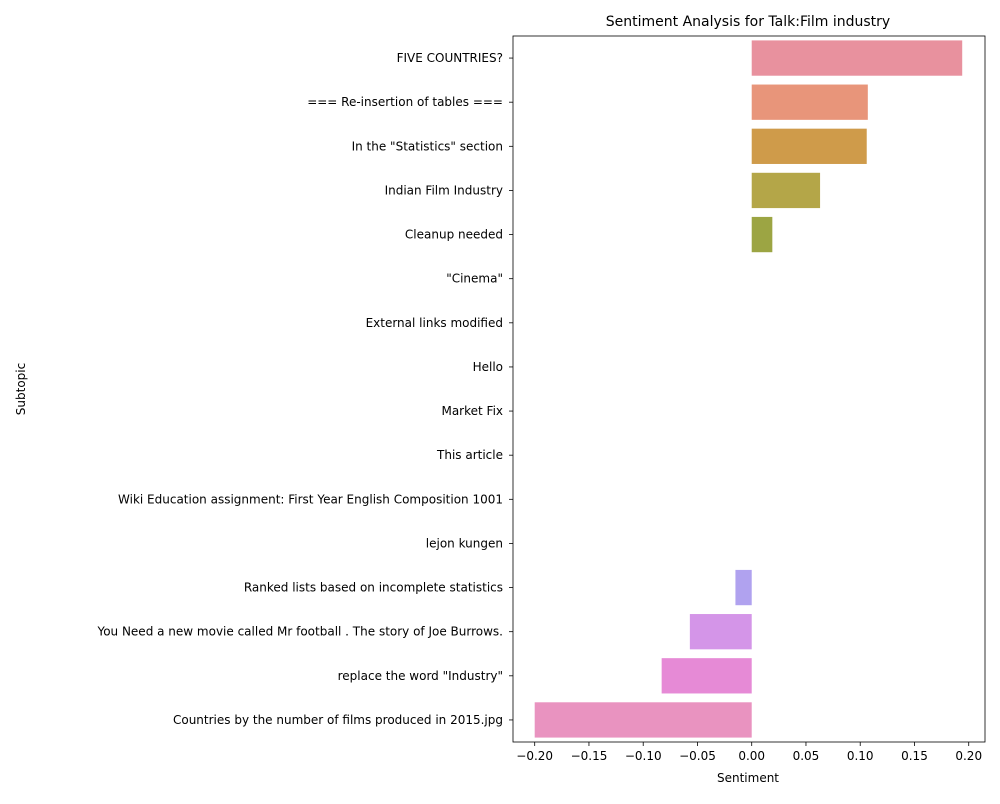 This screenshot has height=804, width=1000. I want to click on y-tick-label: In the "Statistics" section, so click(427, 146).